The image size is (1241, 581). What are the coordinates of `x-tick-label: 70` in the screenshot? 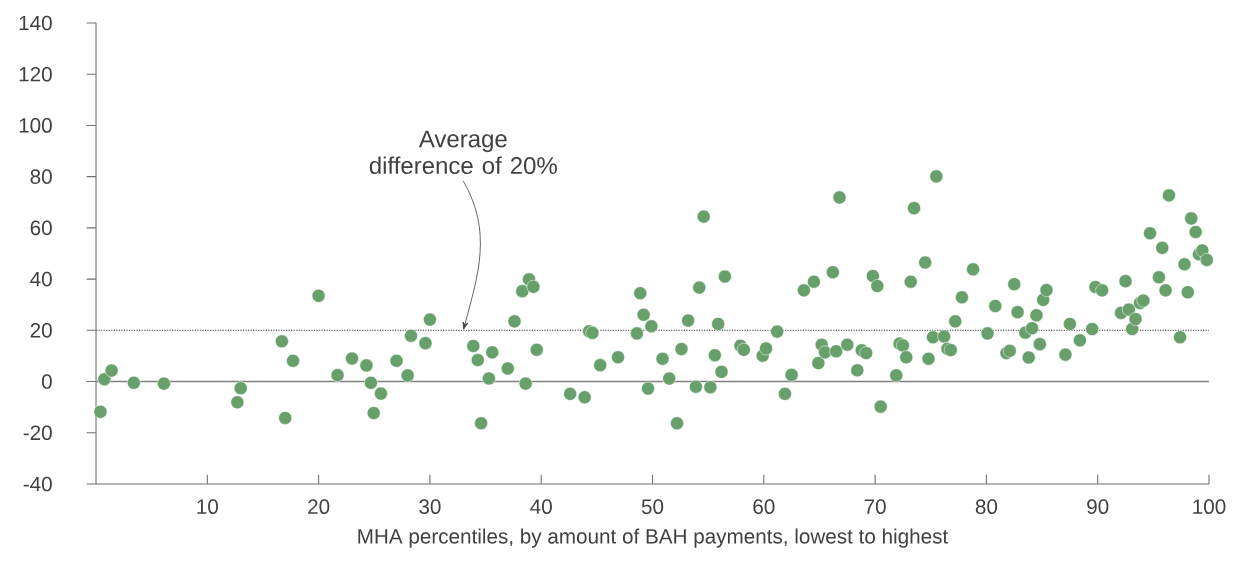 It's located at (875, 506).